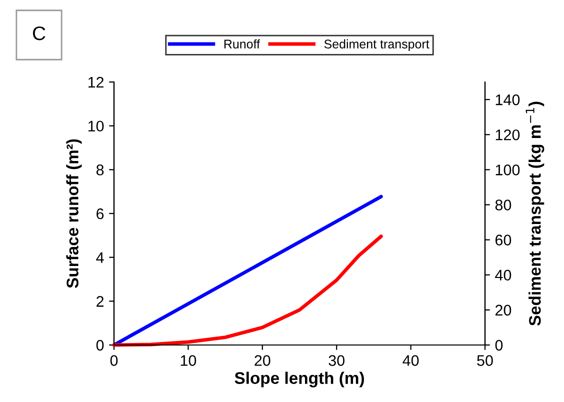 The image size is (564, 402). What do you see at coordinates (503, 310) in the screenshot?
I see `y2-tick-label: 20` at bounding box center [503, 310].